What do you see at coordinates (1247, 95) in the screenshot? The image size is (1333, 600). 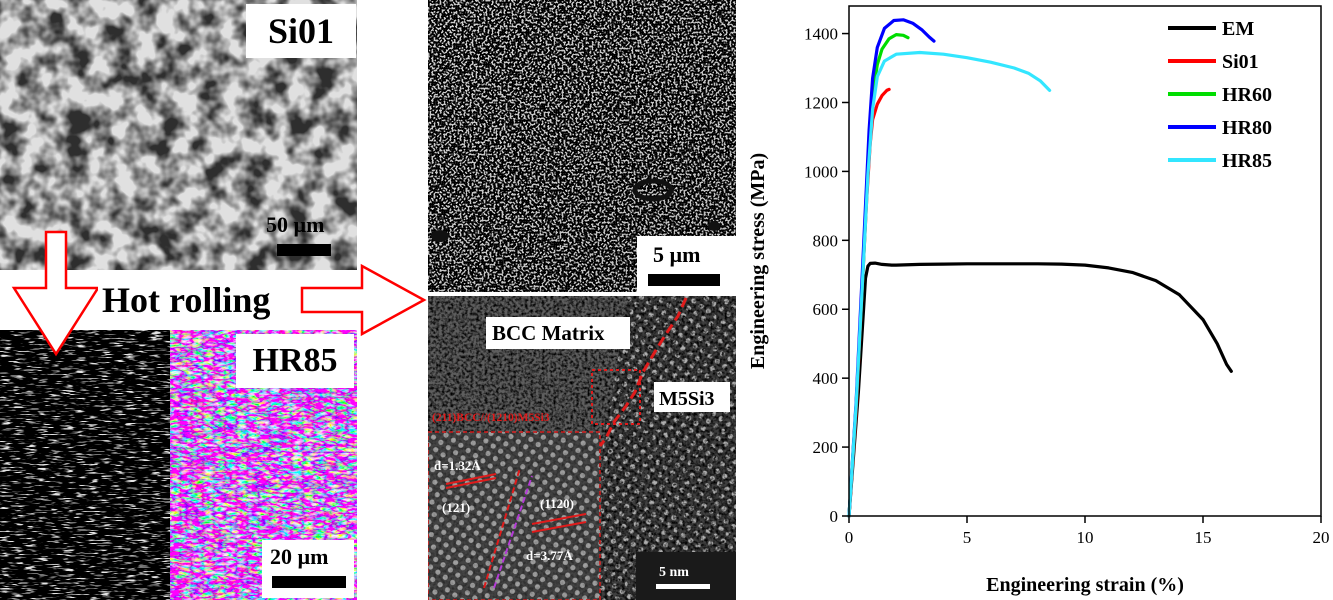 I see `legend-label-hr60: HR60` at bounding box center [1247, 95].